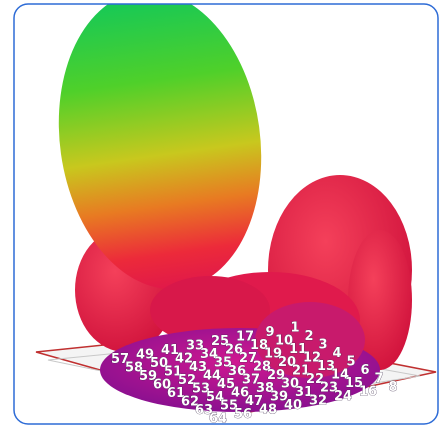 The image size is (441, 425). I want to click on element-label: 46, so click(240, 393).